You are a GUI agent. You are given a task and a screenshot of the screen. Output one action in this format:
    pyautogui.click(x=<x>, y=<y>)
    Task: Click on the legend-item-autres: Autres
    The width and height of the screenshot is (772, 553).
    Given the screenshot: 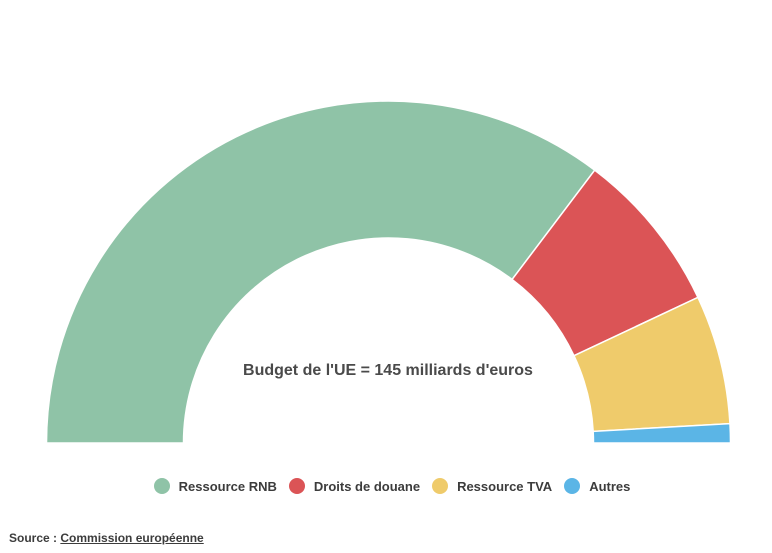 What is the action you would take?
    pyautogui.click(x=597, y=486)
    